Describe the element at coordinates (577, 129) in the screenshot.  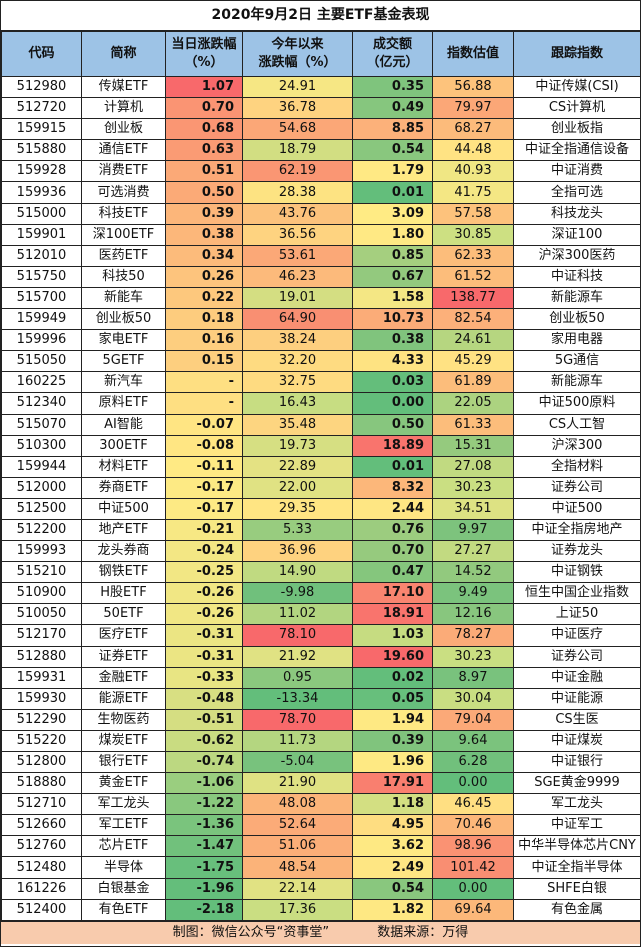
I see `cell-index: 创业板指` at that location.